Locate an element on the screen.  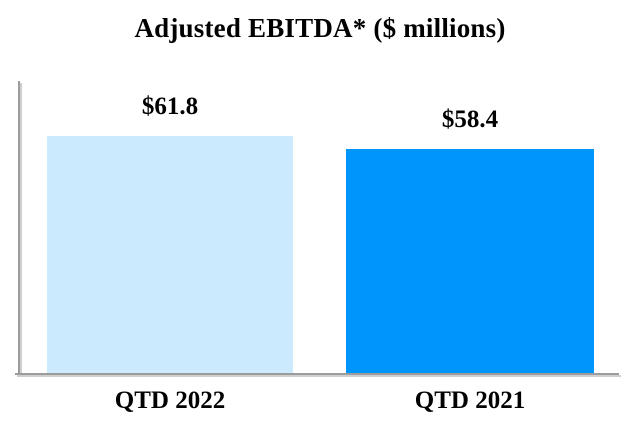
chart-title: Adjusted EBITDA* ($ millions) is located at coordinates (320, 28).